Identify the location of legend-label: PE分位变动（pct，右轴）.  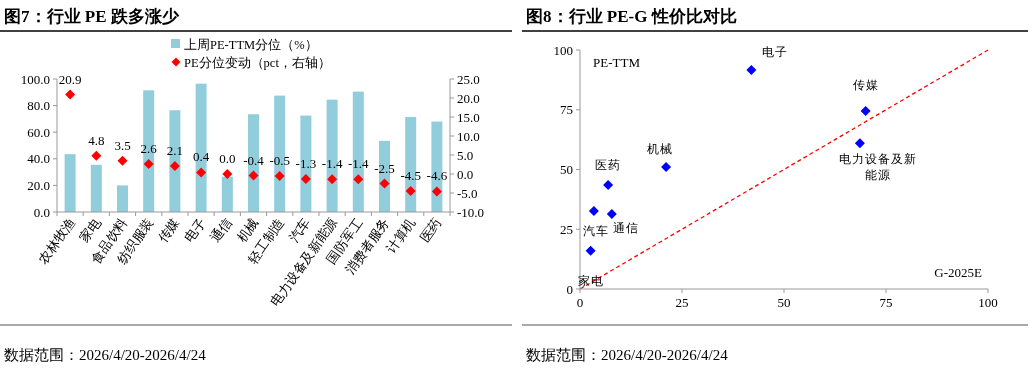
(257, 62).